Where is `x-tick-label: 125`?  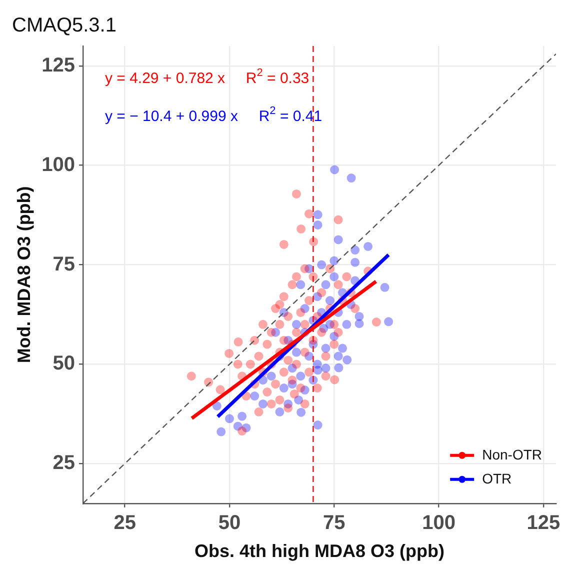
x-tick-label: 125 is located at coordinates (543, 523).